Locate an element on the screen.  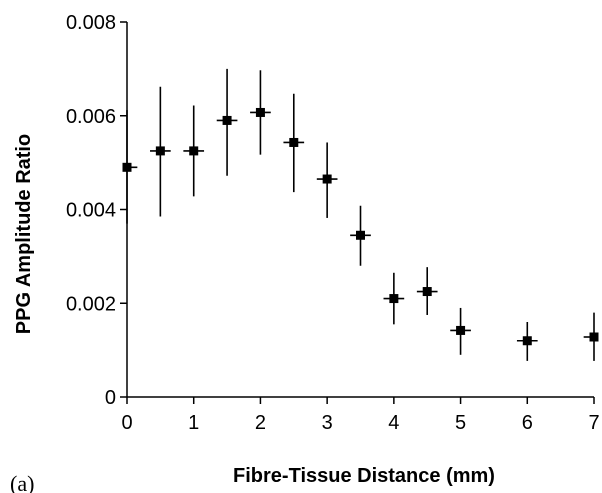
x-axis-ticks: 0 1 2 3 4 5 6 7 is located at coordinates (360, 415).